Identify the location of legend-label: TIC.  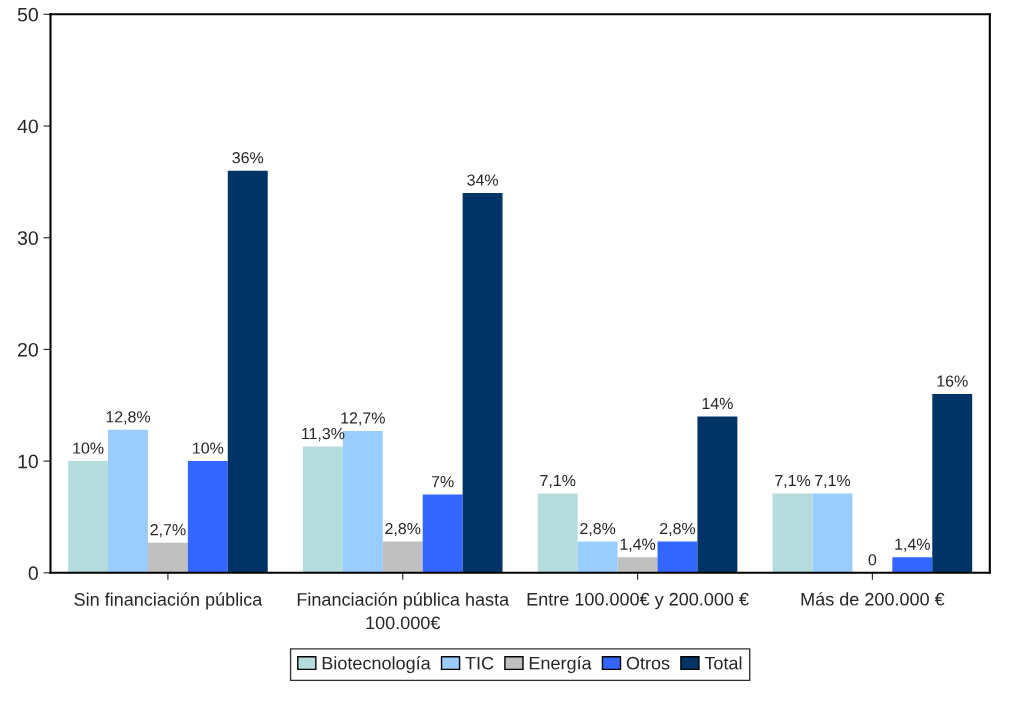
(479, 663).